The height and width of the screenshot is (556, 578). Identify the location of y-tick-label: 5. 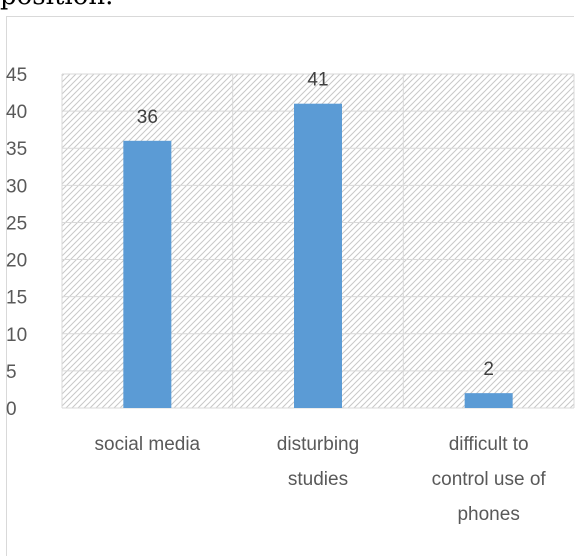
(11, 372).